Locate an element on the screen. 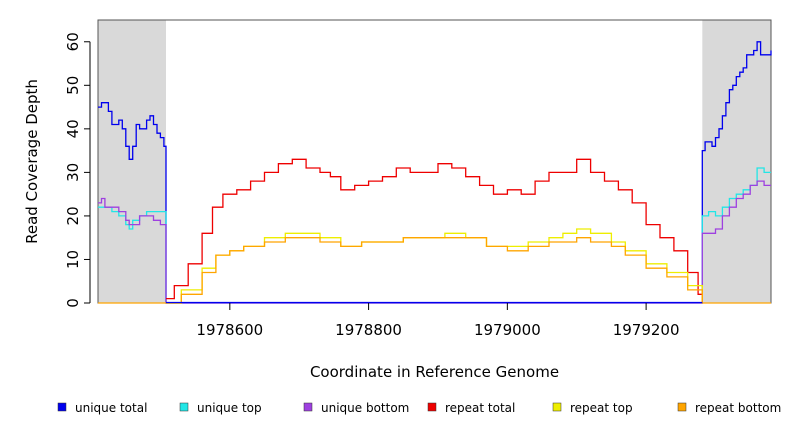 The width and height of the screenshot is (792, 432). legend-item-unique-top: unique top is located at coordinates (220, 408).